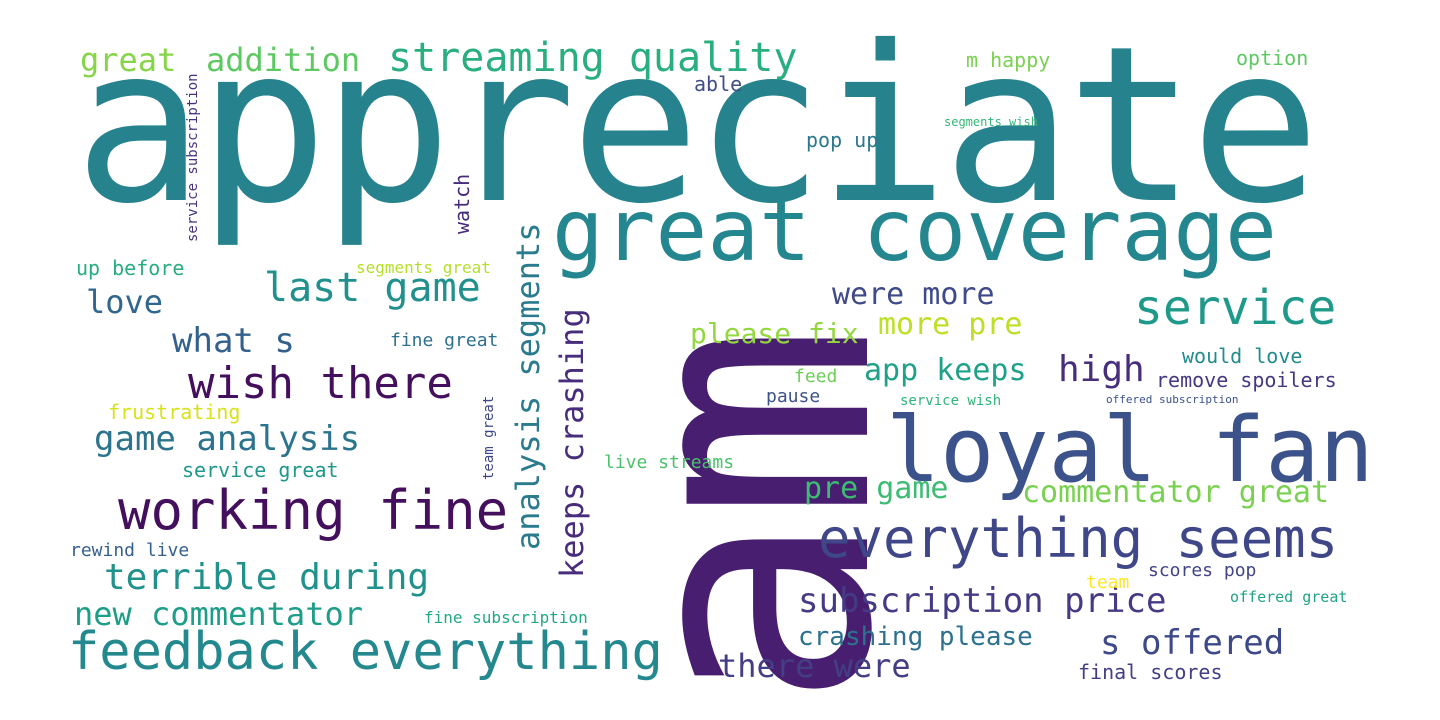 Image resolution: width=1440 pixels, height=720 pixels. What do you see at coordinates (945, 370) in the screenshot?
I see `word-app-keeps: app keeps` at bounding box center [945, 370].